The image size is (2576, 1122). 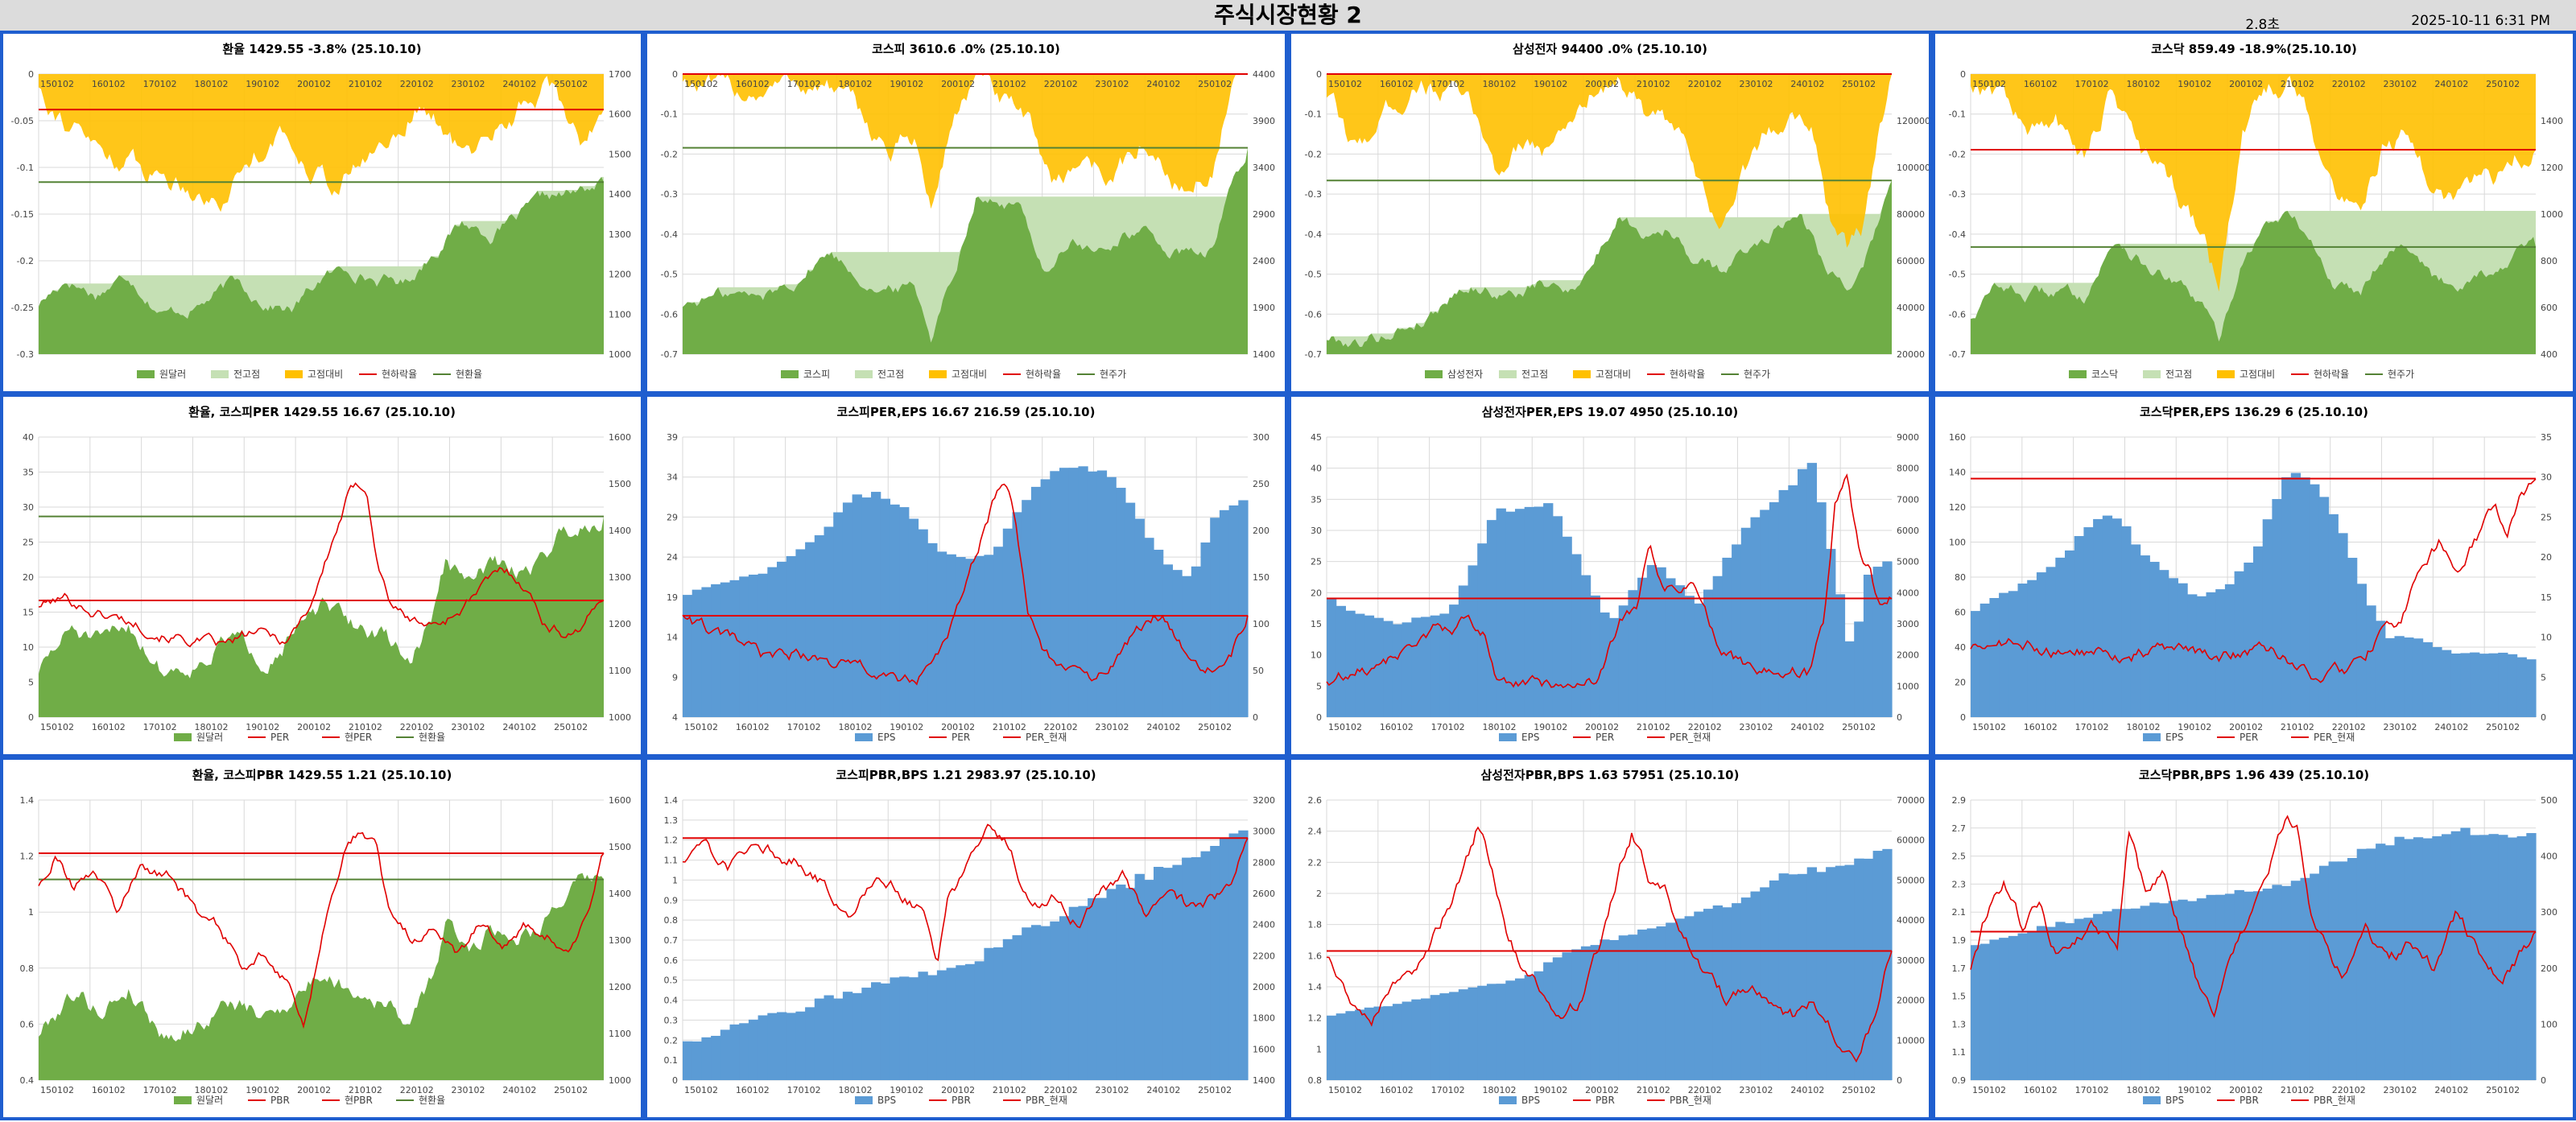 What do you see at coordinates (1957, 438) in the screenshot?
I see `y-left-tick-label: 160` at bounding box center [1957, 438].